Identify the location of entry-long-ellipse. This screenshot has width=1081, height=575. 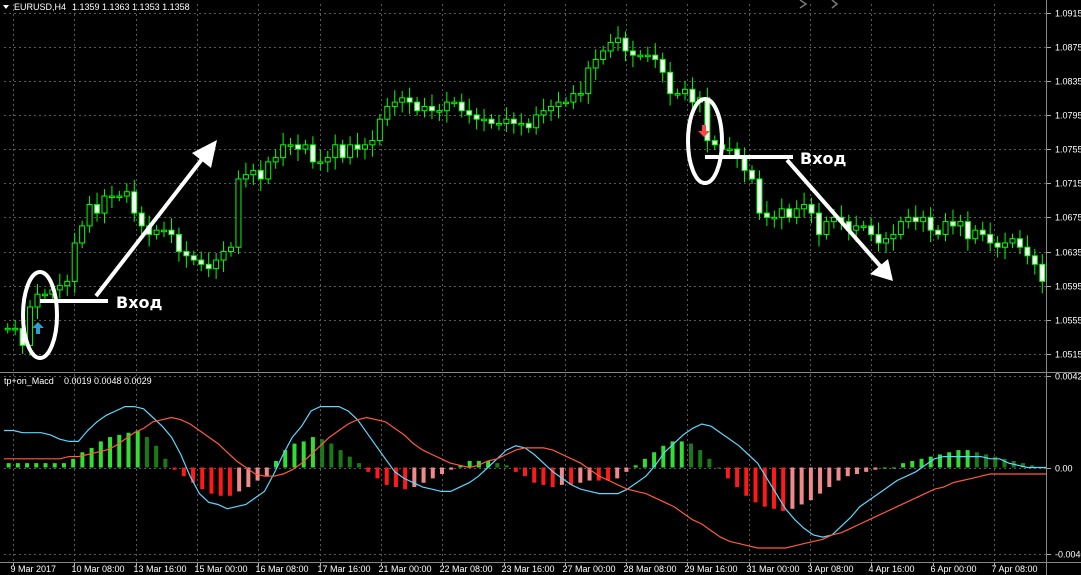
(40, 315).